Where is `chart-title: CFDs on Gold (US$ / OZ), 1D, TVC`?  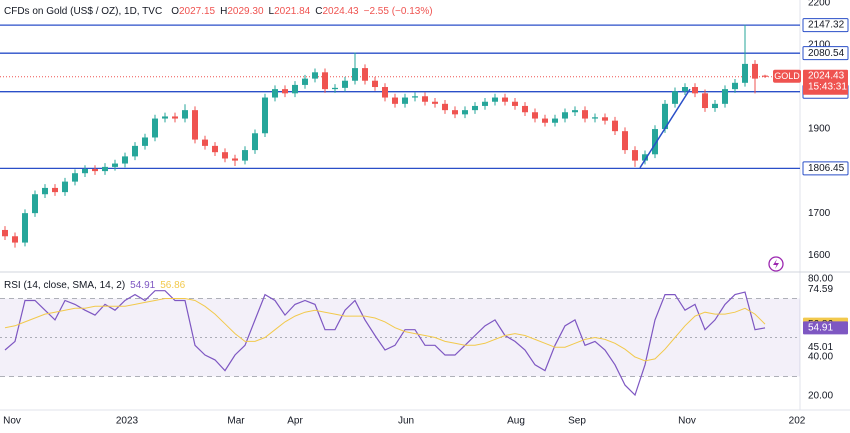
chart-title: CFDs on Gold (US$ / OZ), 1D, TVC is located at coordinates (83, 11).